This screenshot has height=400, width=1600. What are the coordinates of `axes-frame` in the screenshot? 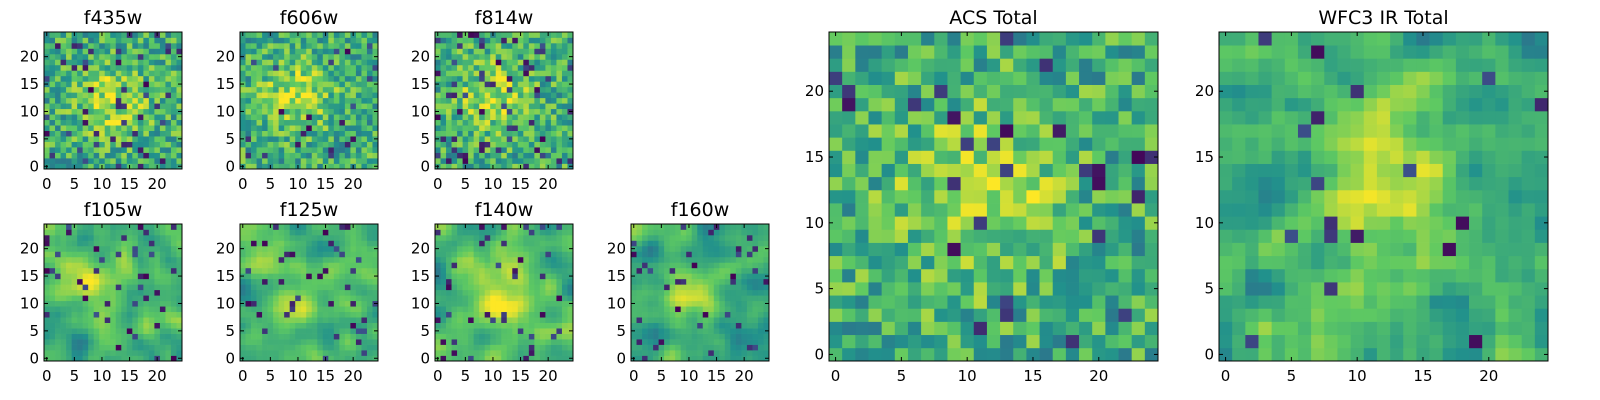 It's located at (113, 292).